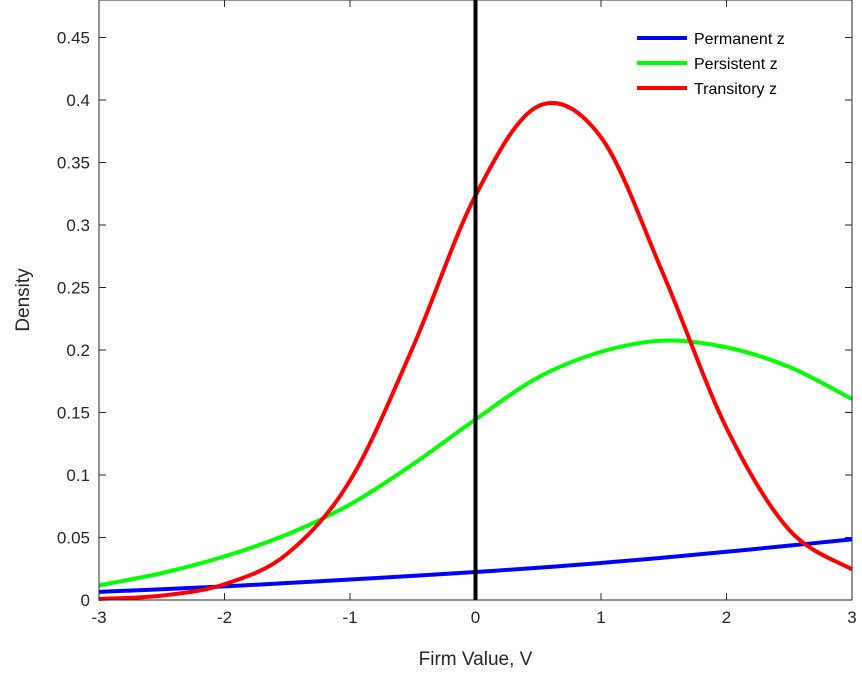 The width and height of the screenshot is (862, 673). I want to click on y-tick-label: 0.35, so click(73, 163).